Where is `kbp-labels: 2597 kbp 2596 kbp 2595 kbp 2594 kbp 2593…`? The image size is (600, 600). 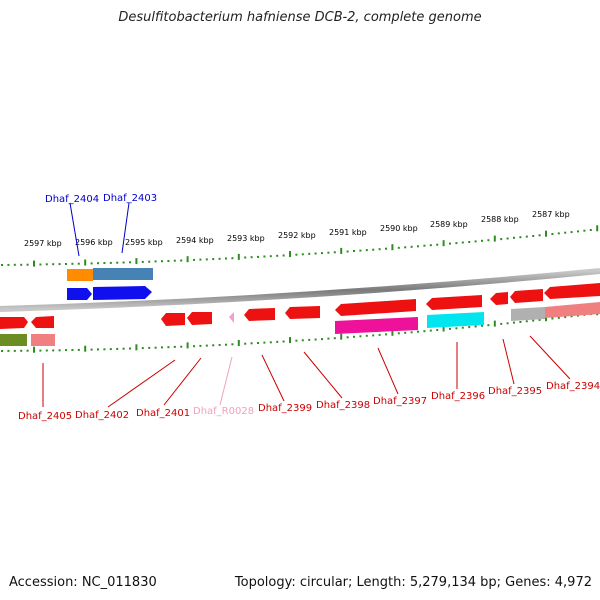 kbp-labels: 2597 kbp 2596 kbp 2595 kbp 2594 kbp 2593… is located at coordinates (297, 229).